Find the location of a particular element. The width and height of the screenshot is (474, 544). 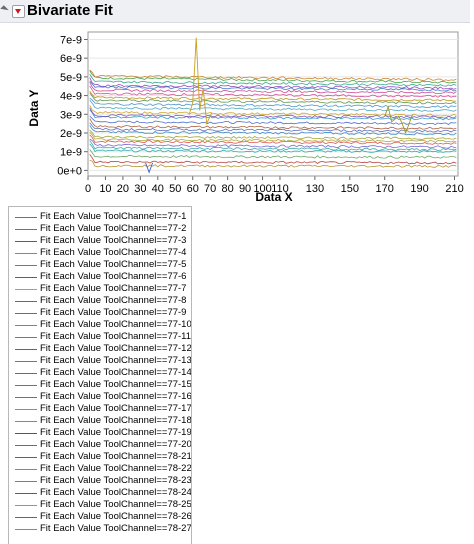

y-tick-label: 6e-9 is located at coordinates (71, 59).